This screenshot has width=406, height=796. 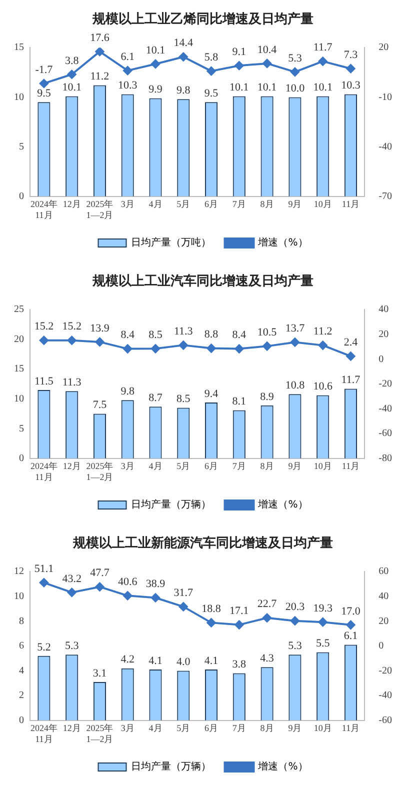 What do you see at coordinates (295, 328) in the screenshot?
I see `data-label: 13.7` at bounding box center [295, 328].